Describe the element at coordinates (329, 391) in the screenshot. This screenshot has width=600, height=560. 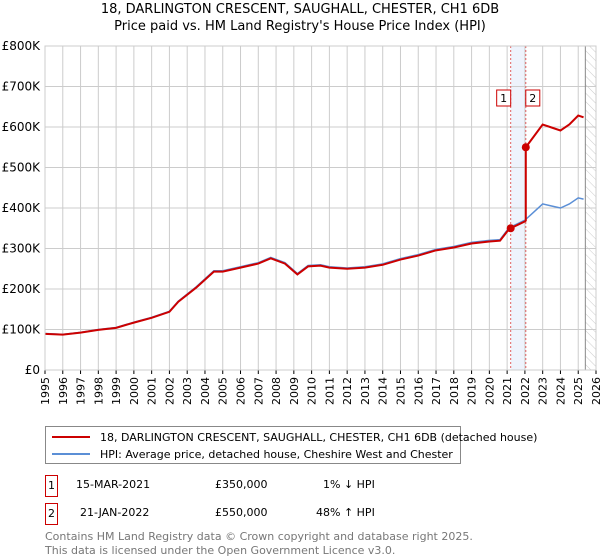
I see `x-tick-label: 2011` at that location.